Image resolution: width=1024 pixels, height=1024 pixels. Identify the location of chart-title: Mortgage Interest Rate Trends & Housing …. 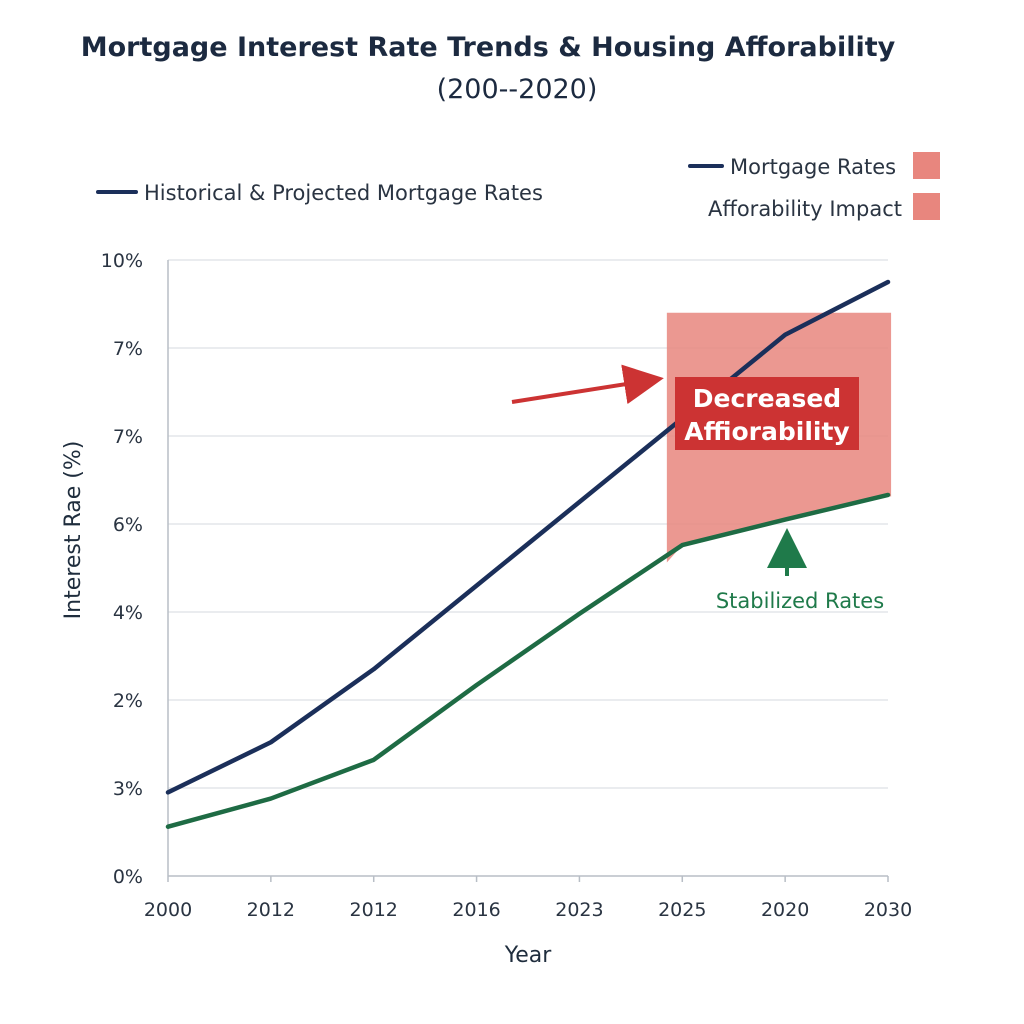
(488, 47).